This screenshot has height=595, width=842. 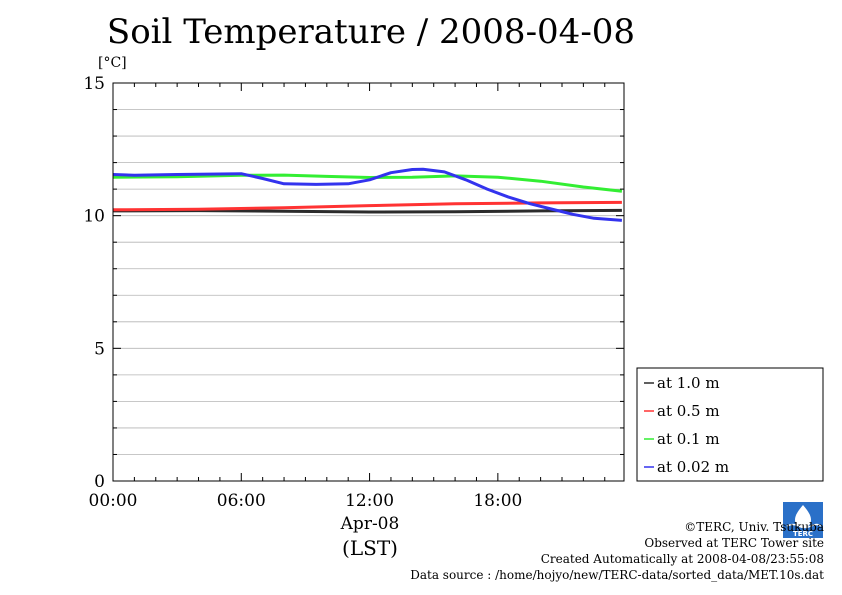 I want to click on y-tick-label: 15, so click(x=94, y=84).